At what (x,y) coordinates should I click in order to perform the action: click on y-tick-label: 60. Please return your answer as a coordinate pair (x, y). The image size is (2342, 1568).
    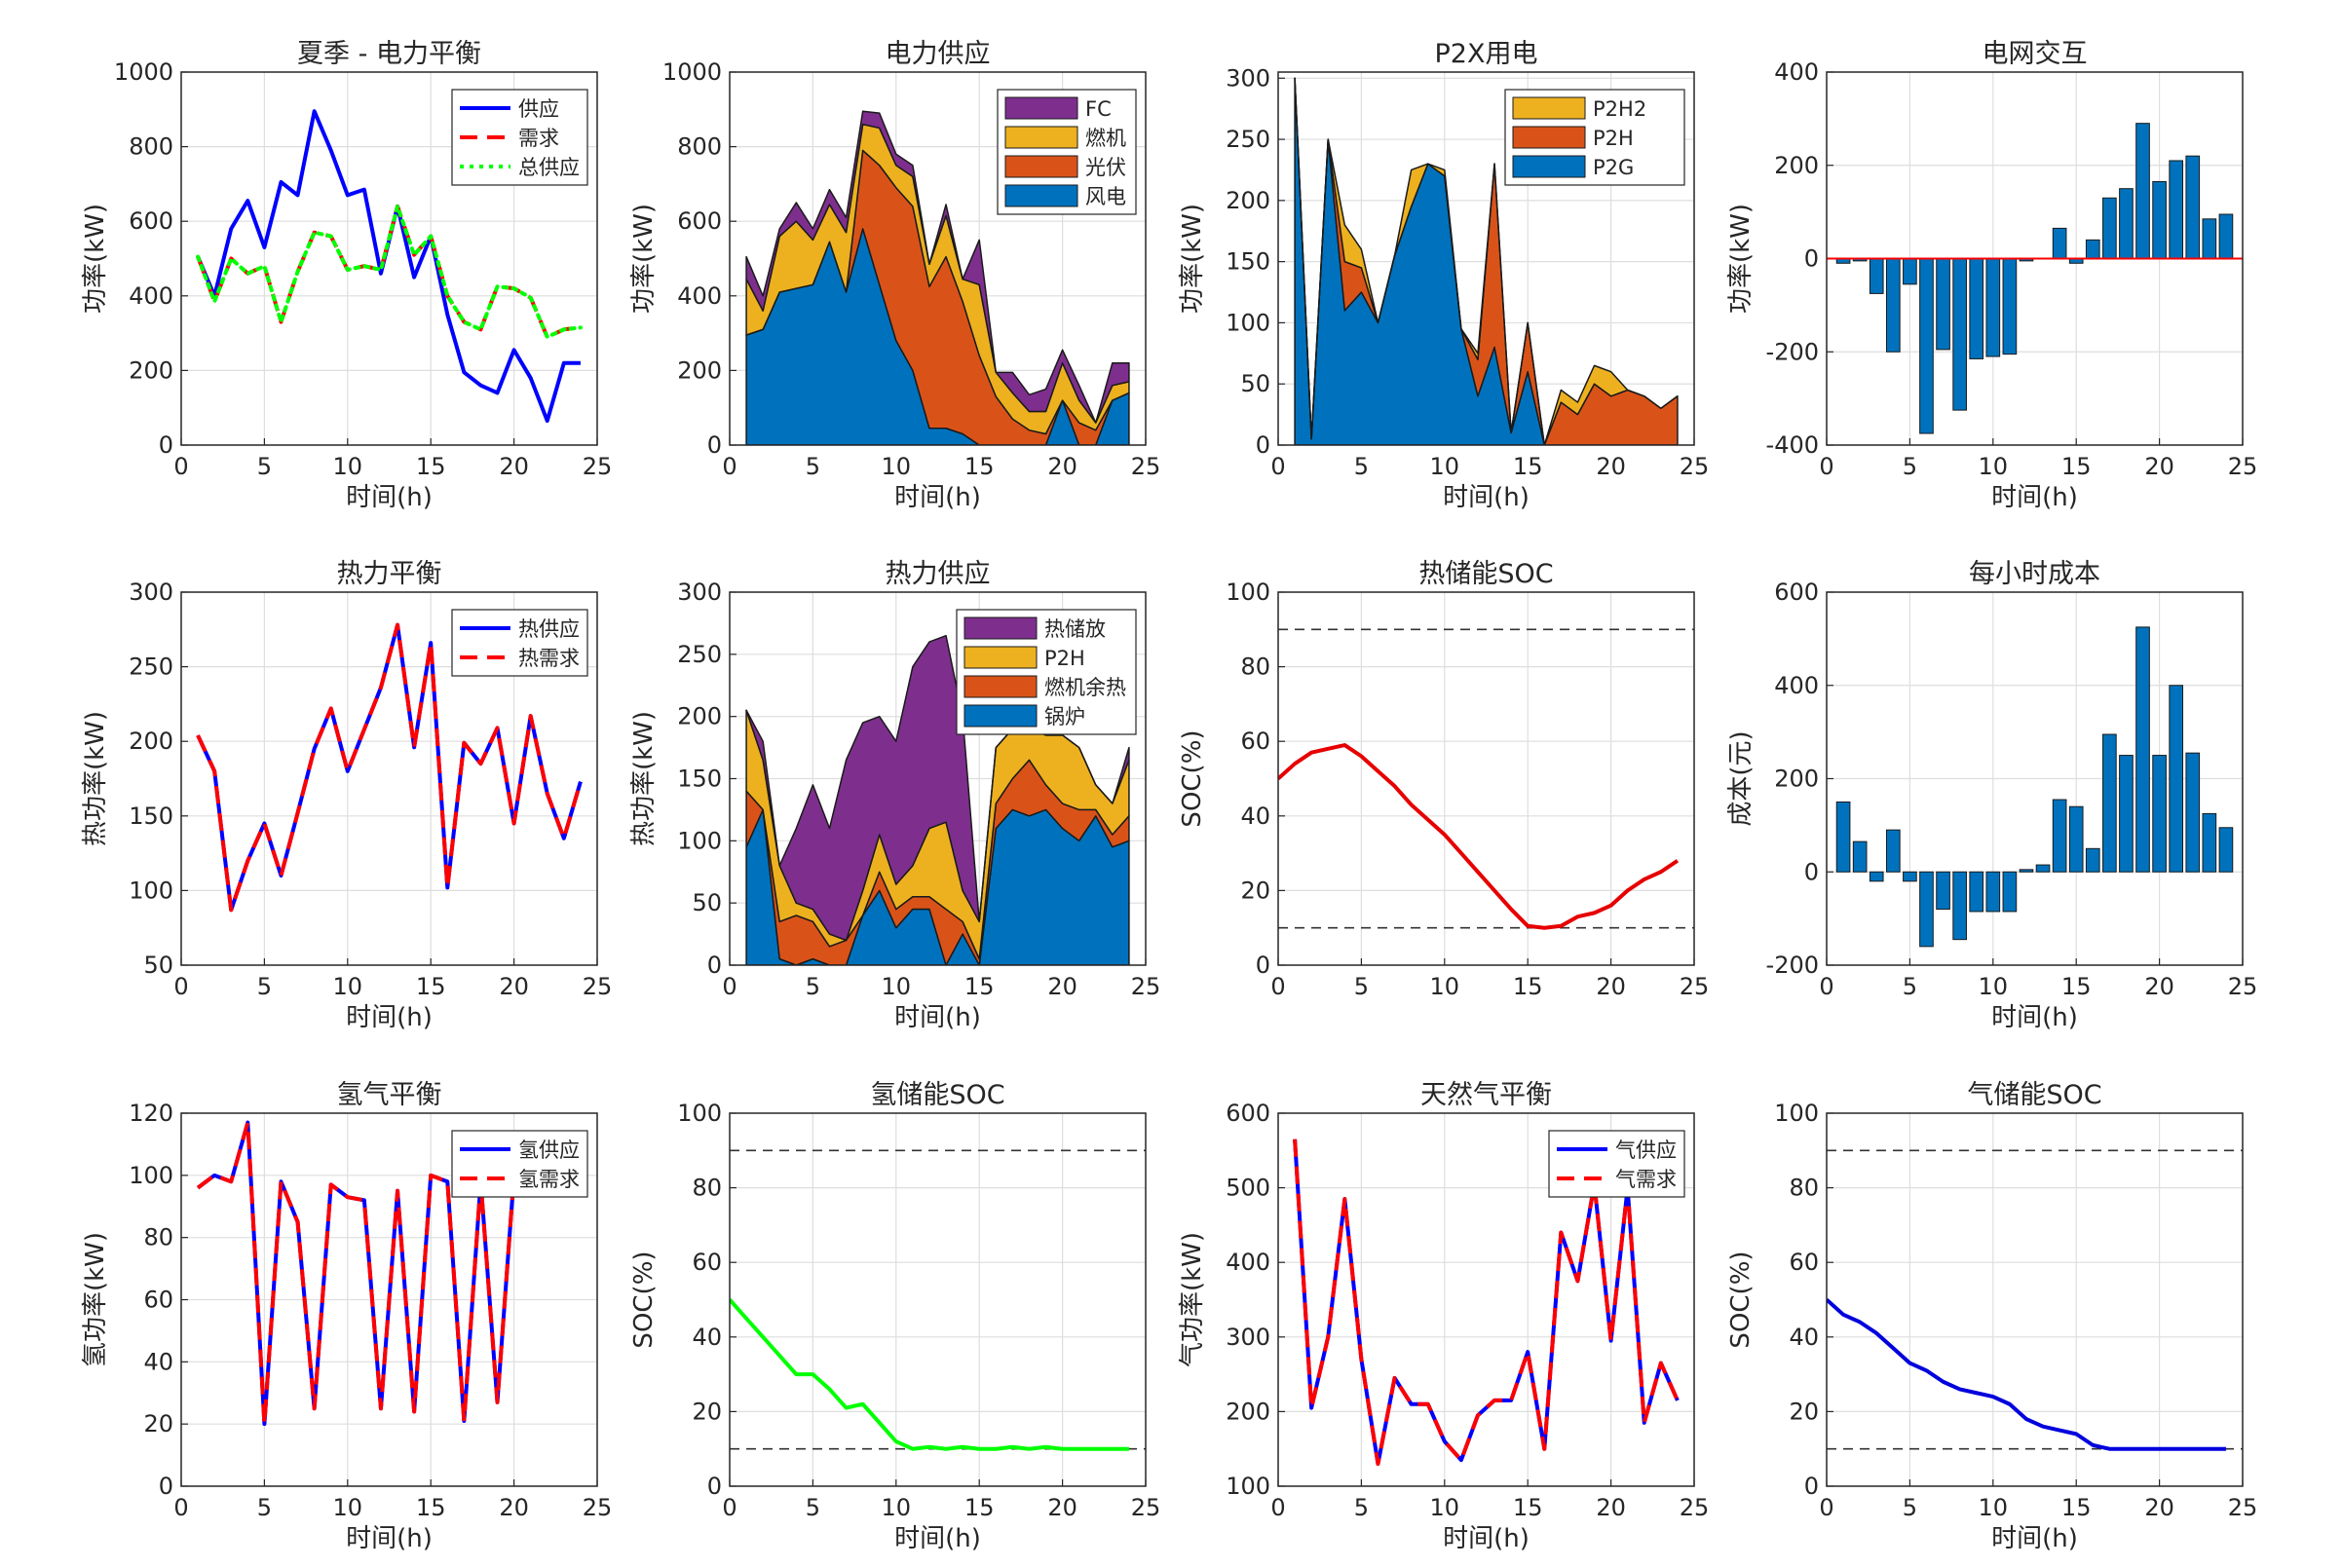
    Looking at the image, I should click on (1255, 741).